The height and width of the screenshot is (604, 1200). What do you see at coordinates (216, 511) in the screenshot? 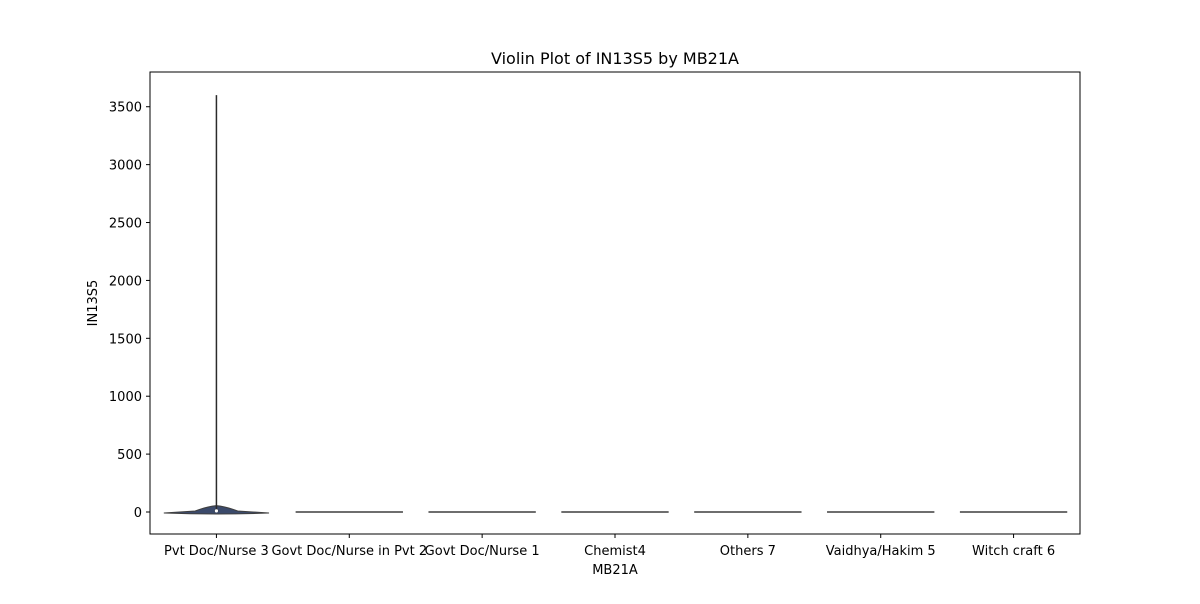
I see `violin-median` at bounding box center [216, 511].